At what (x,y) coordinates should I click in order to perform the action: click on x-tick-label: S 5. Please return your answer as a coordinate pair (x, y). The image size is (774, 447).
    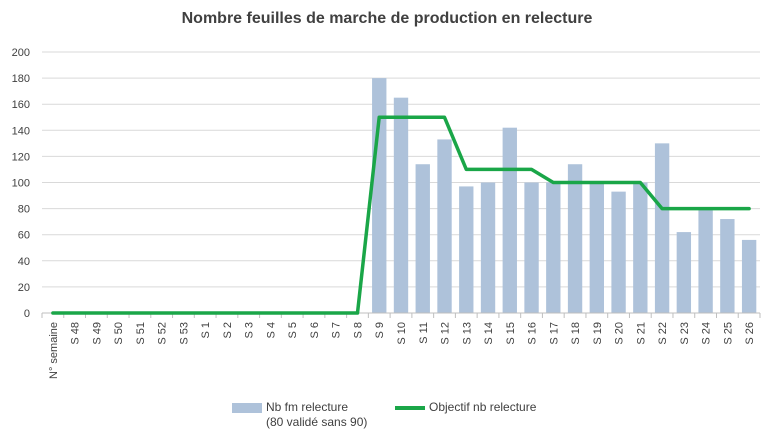
    Looking at the image, I should click on (293, 330).